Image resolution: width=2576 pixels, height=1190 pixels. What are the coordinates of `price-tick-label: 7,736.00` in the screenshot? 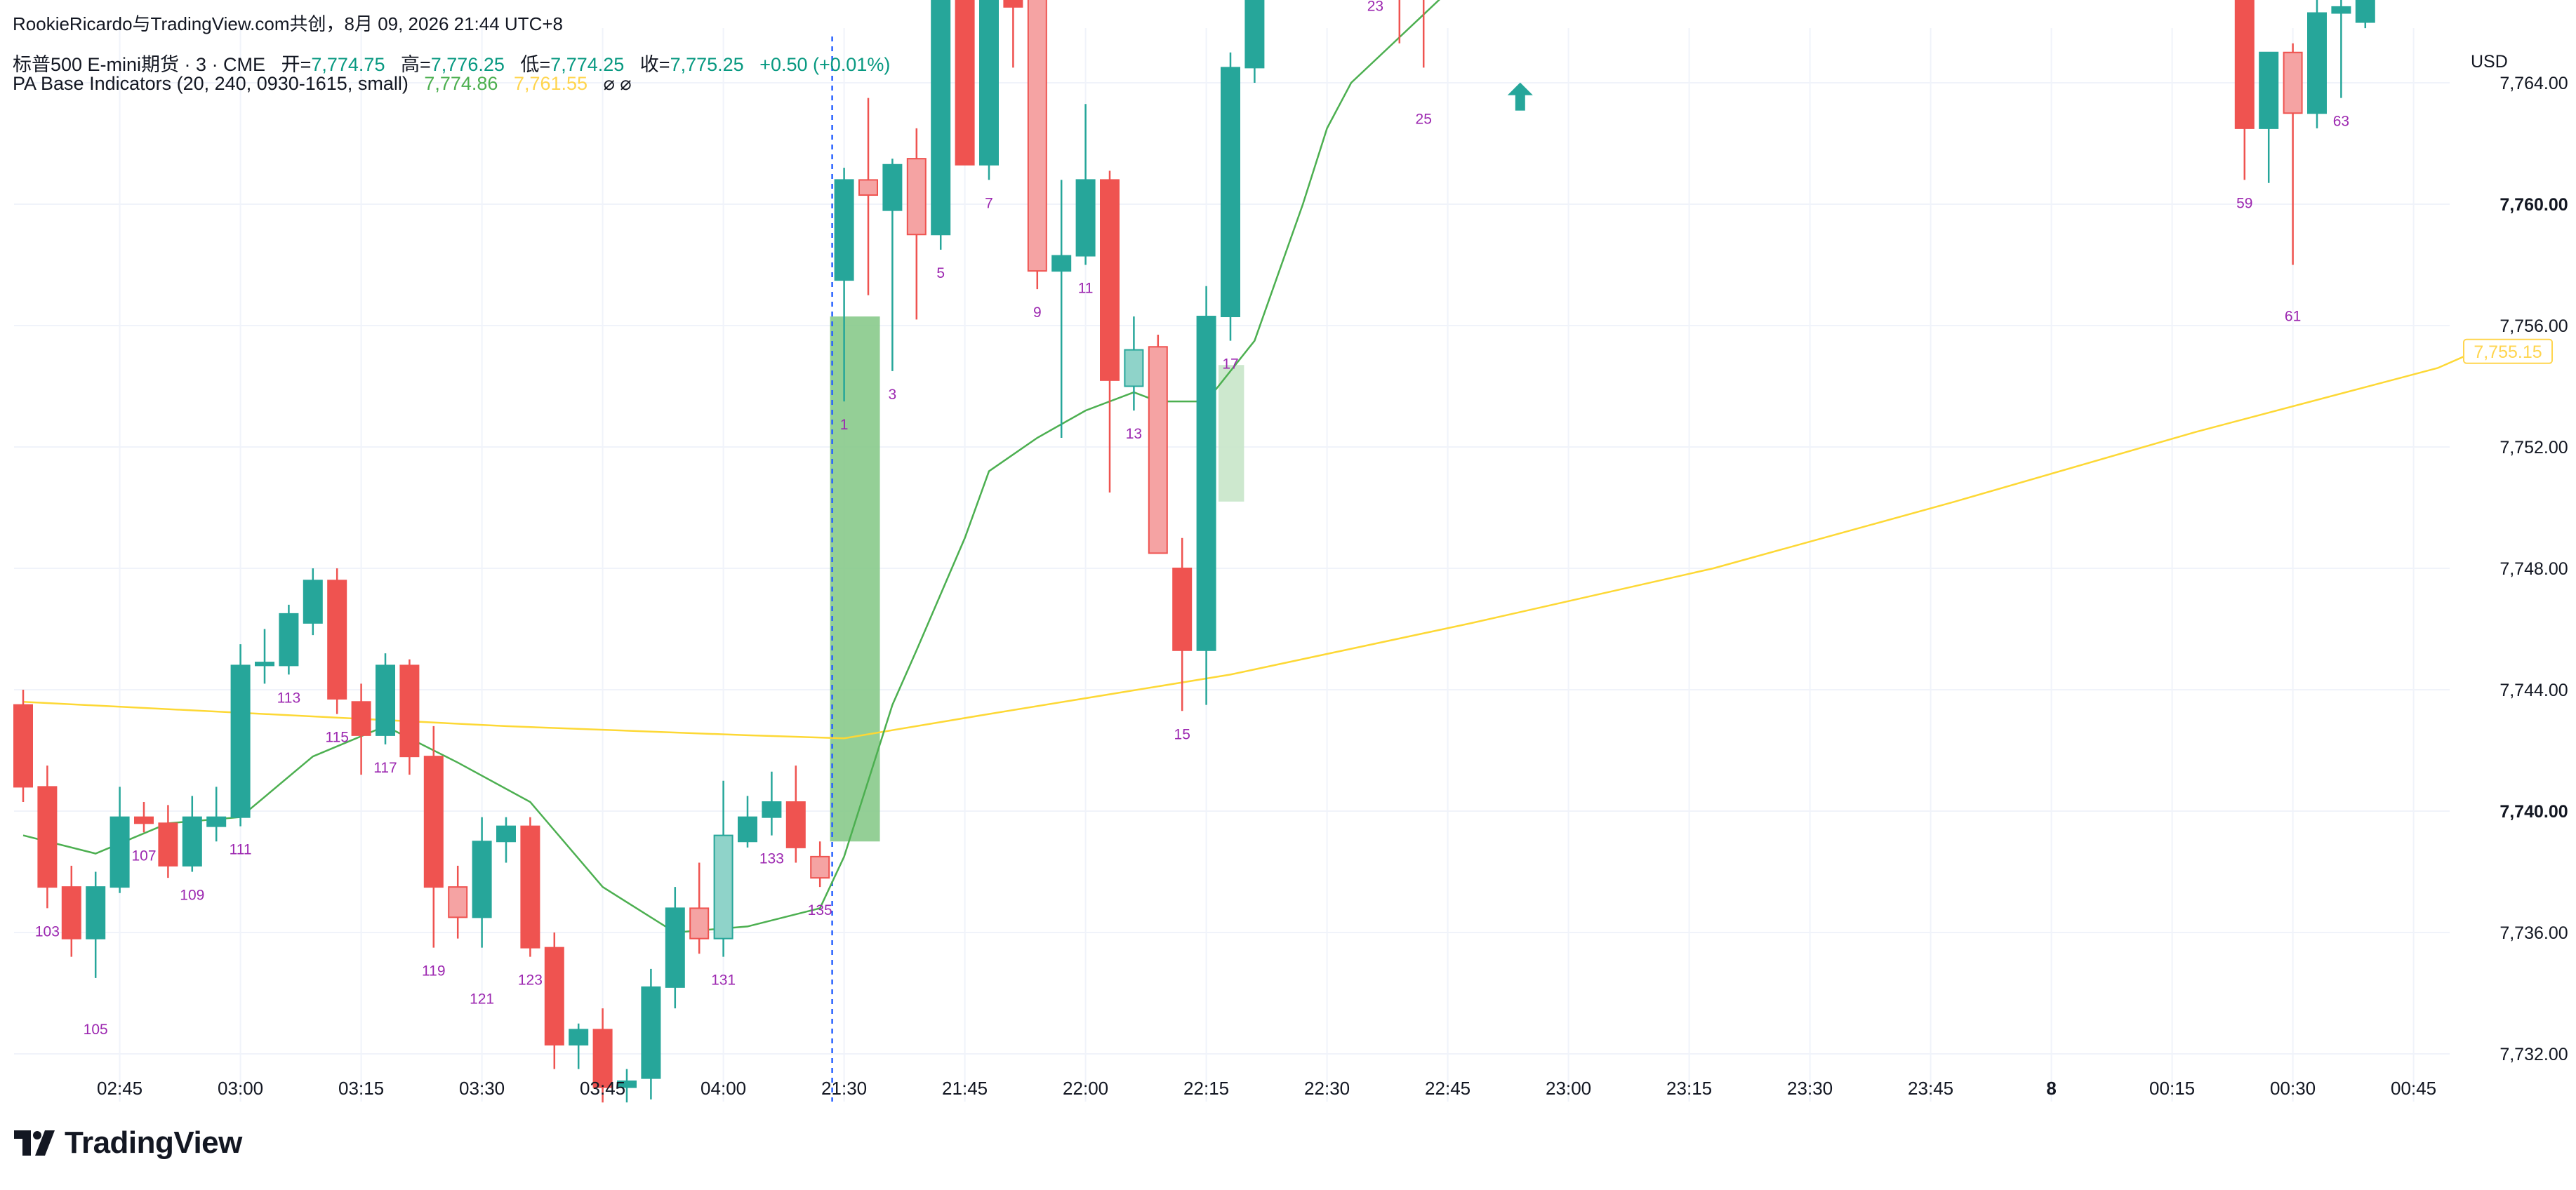 It's located at (2534, 933).